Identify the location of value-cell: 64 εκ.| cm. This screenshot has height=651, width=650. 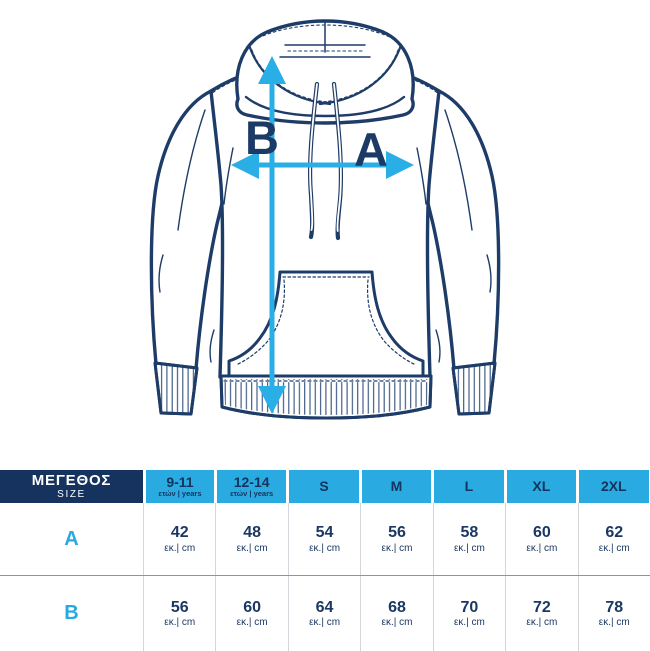
(323, 613).